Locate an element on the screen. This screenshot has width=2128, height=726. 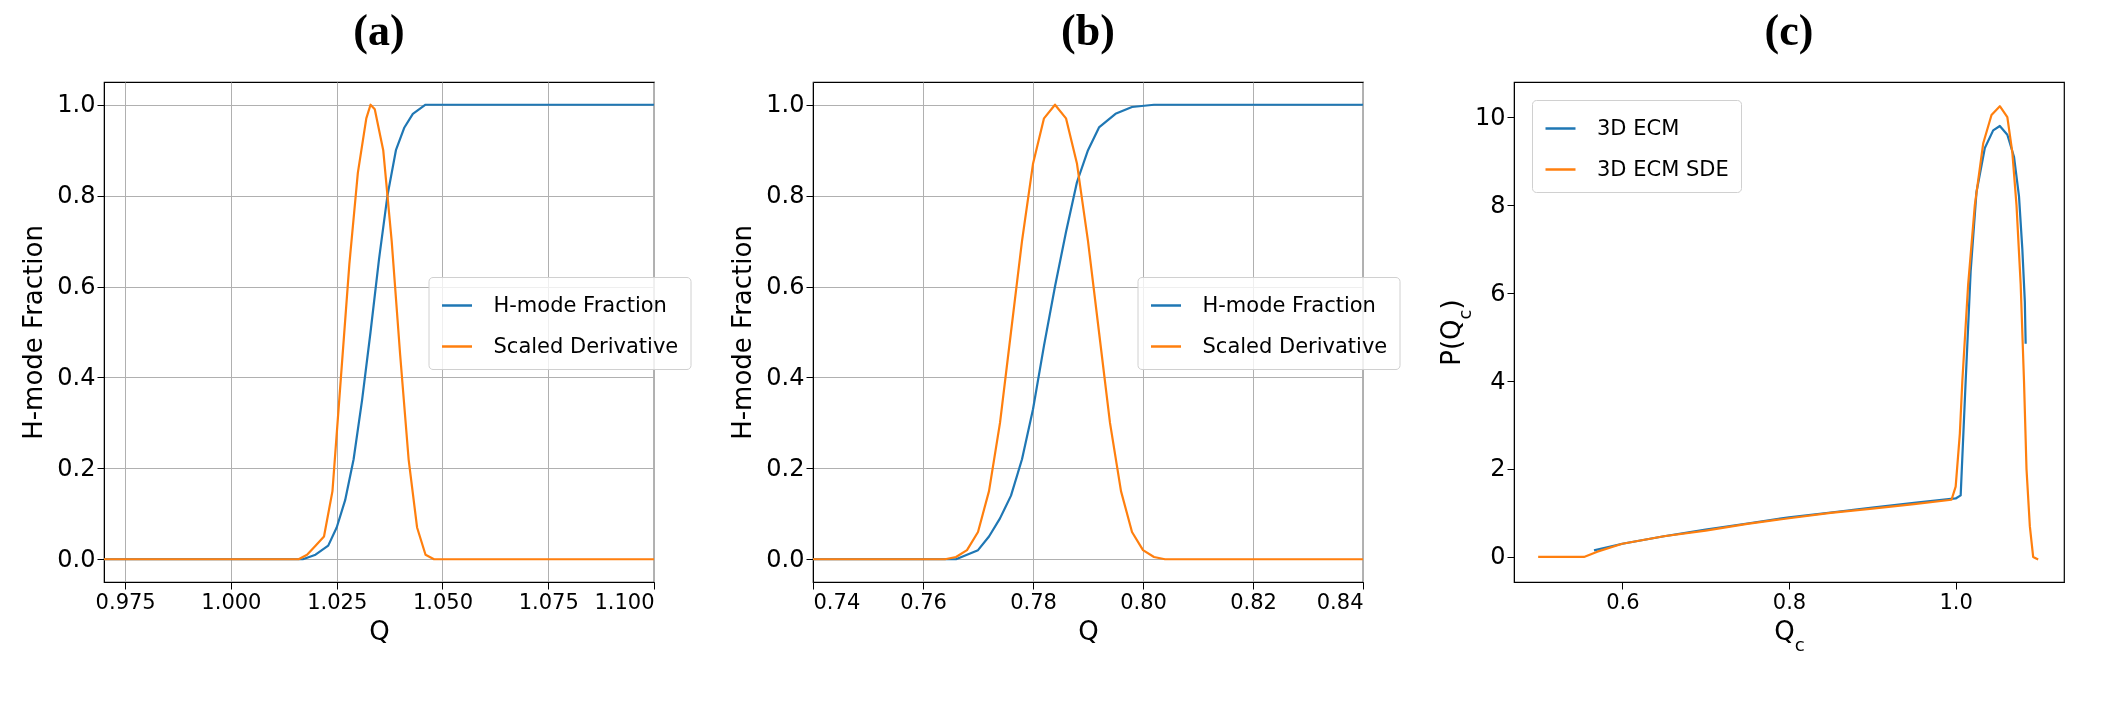
x-tick-label: 0.82 is located at coordinates (1253, 601).